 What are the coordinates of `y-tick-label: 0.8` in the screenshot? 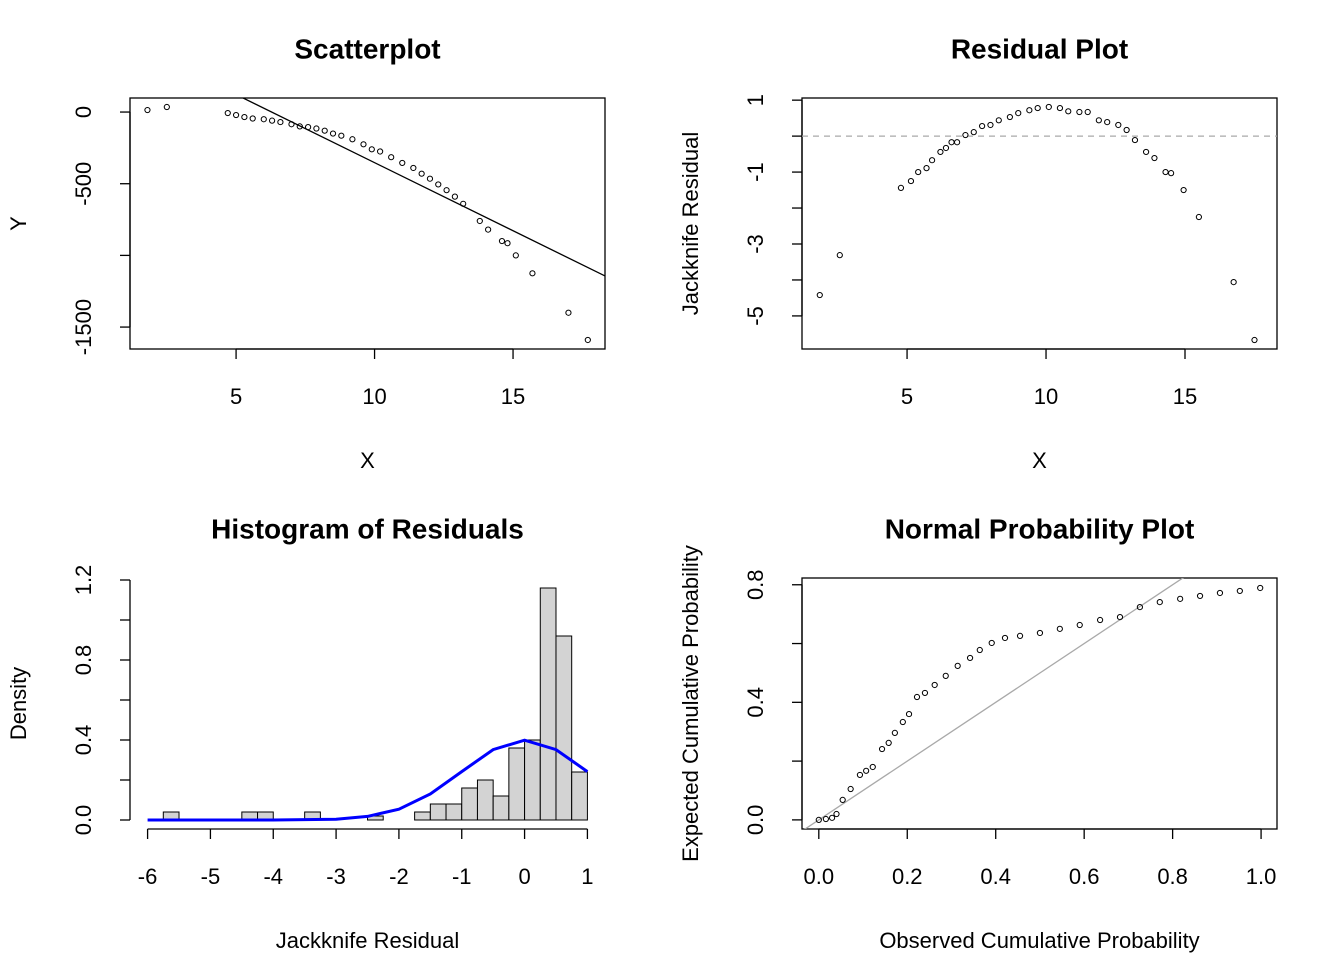 It's located at (755, 584).